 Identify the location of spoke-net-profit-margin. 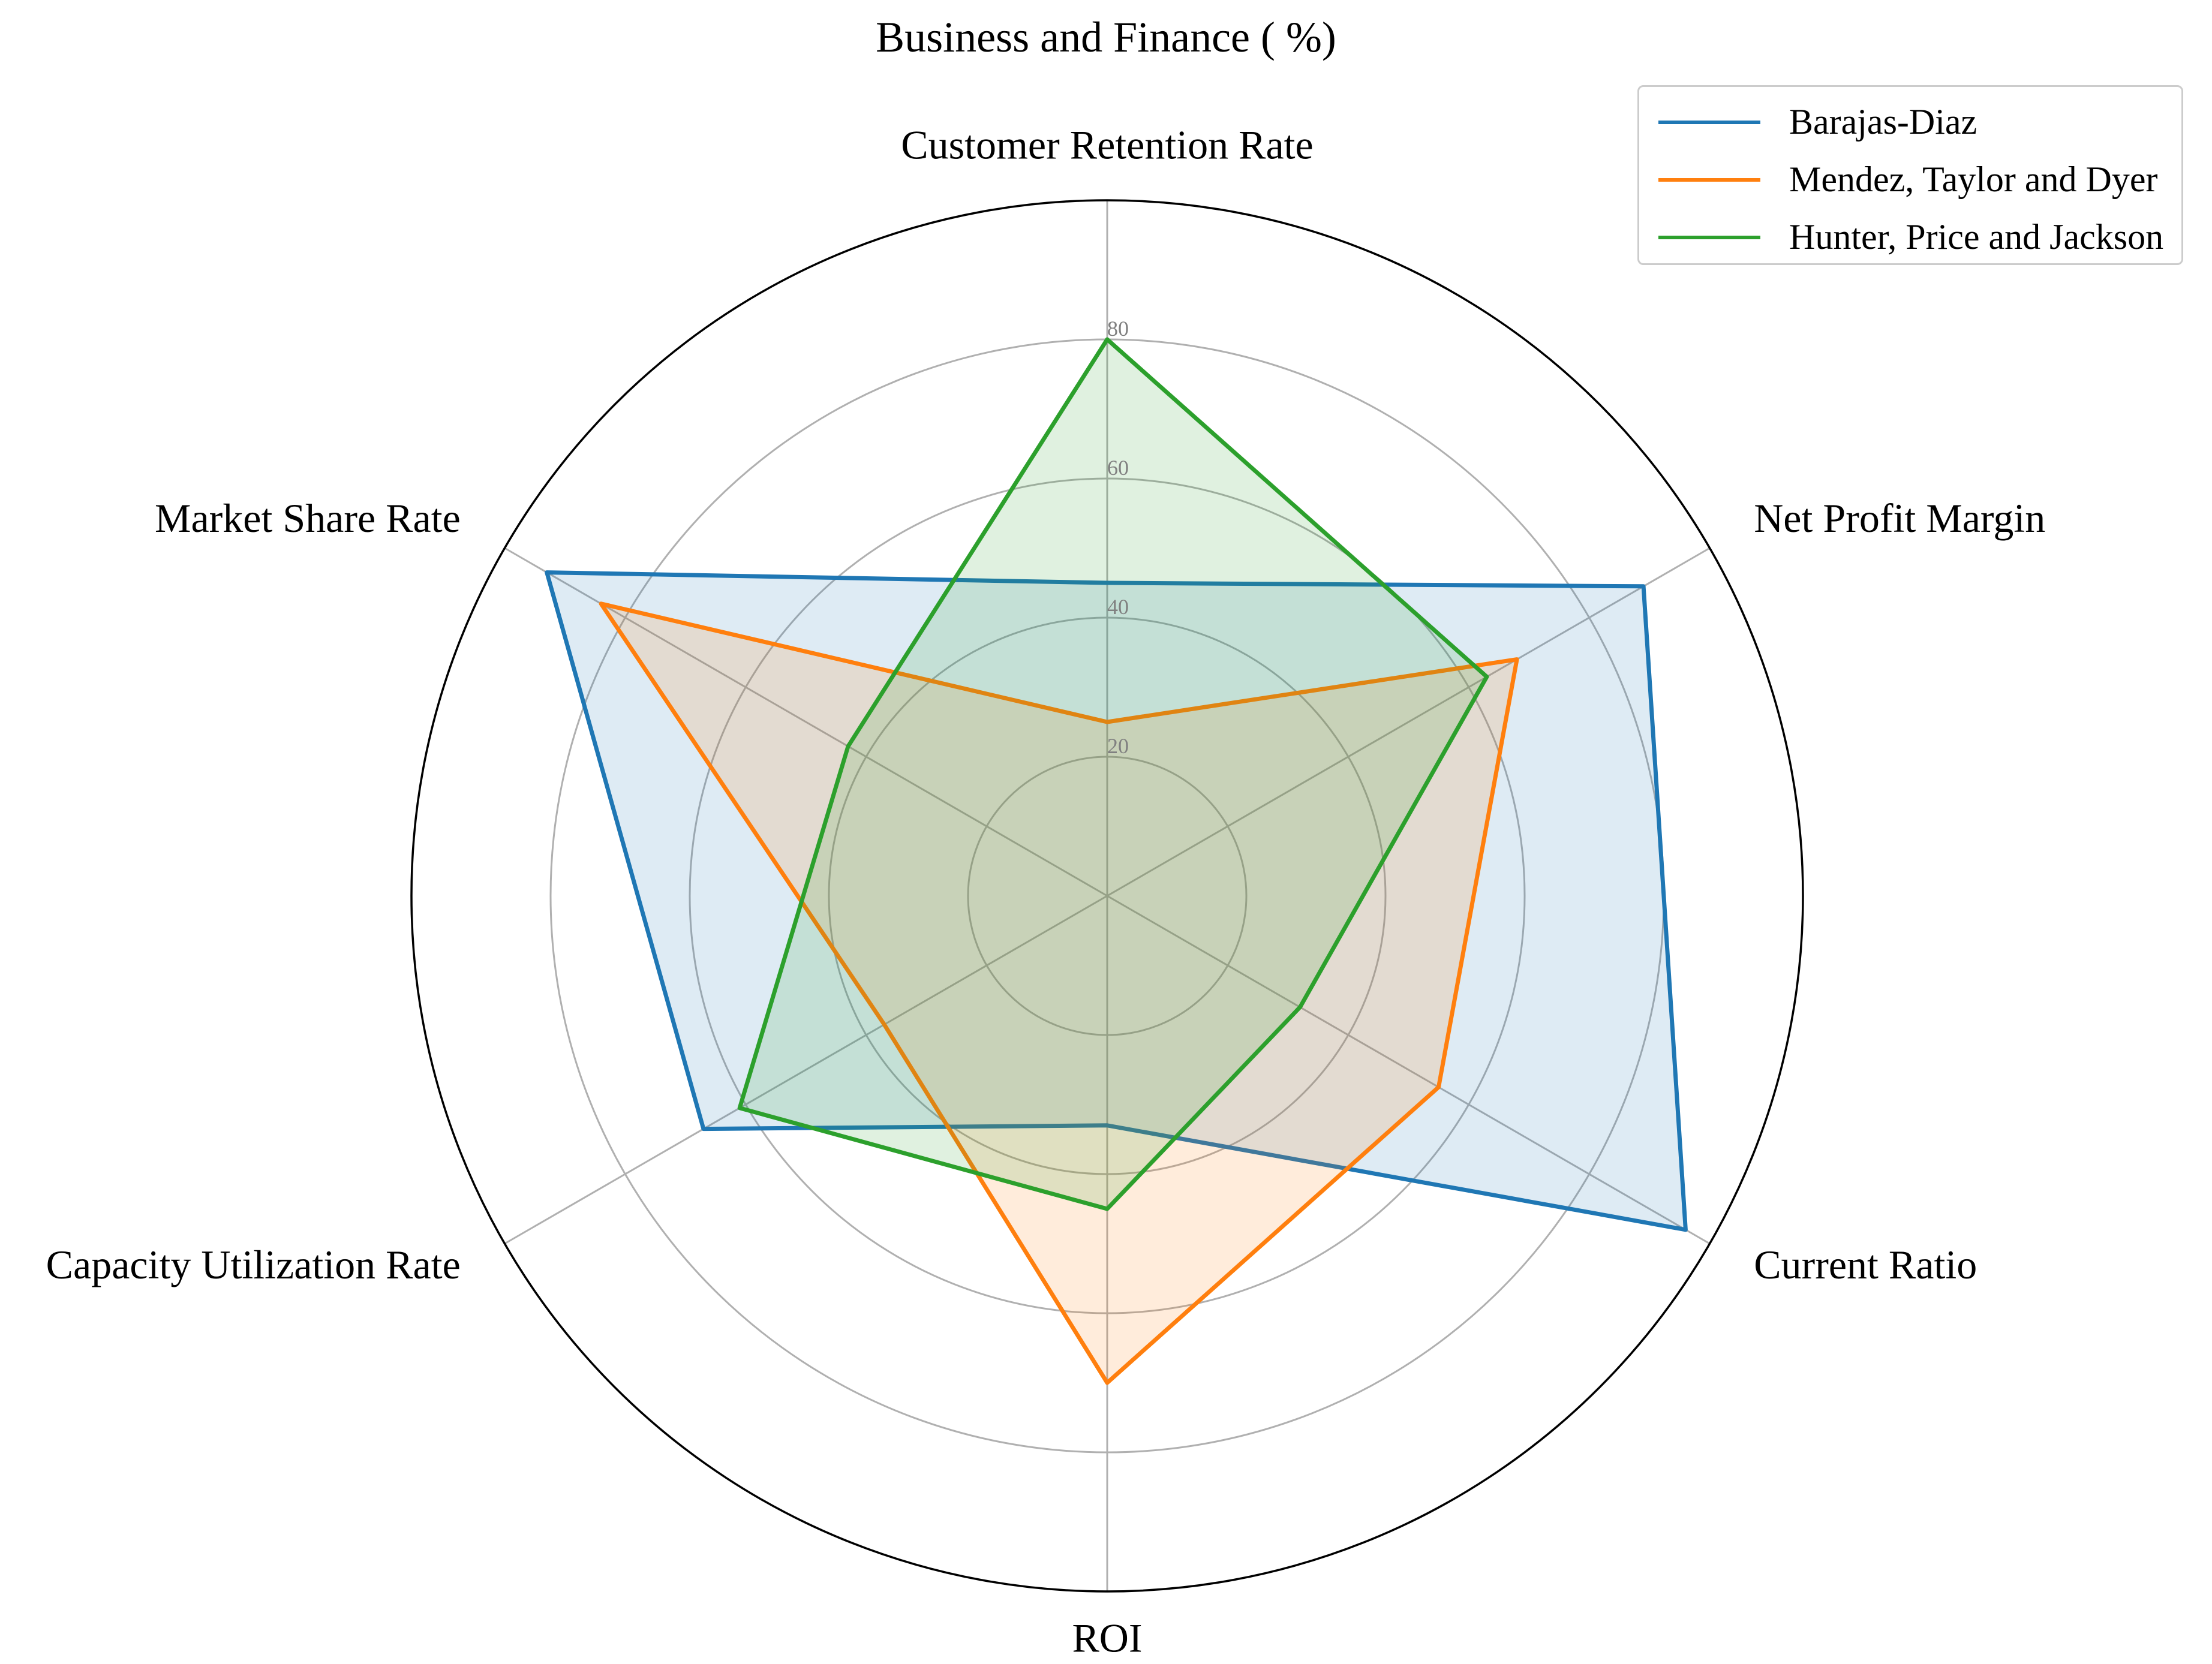
(1409, 722).